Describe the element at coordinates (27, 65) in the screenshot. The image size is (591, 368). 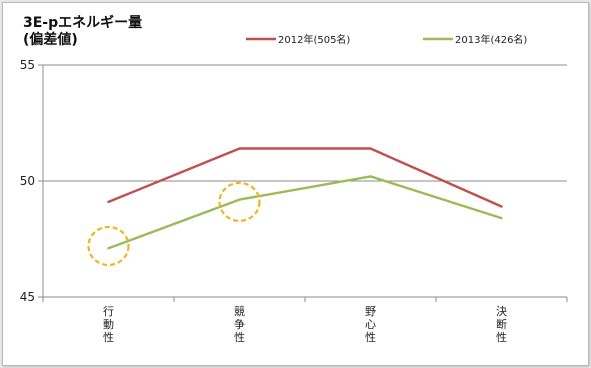
I see `y-tick-label: 55` at that location.